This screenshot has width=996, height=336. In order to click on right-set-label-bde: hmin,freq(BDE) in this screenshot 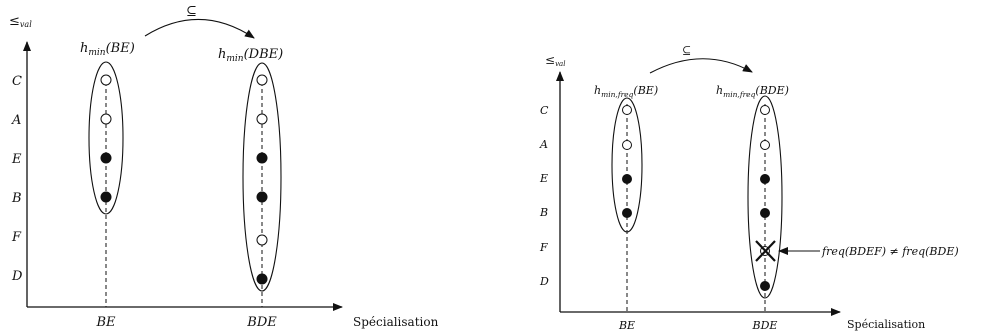, I will do `click(752, 91)`.